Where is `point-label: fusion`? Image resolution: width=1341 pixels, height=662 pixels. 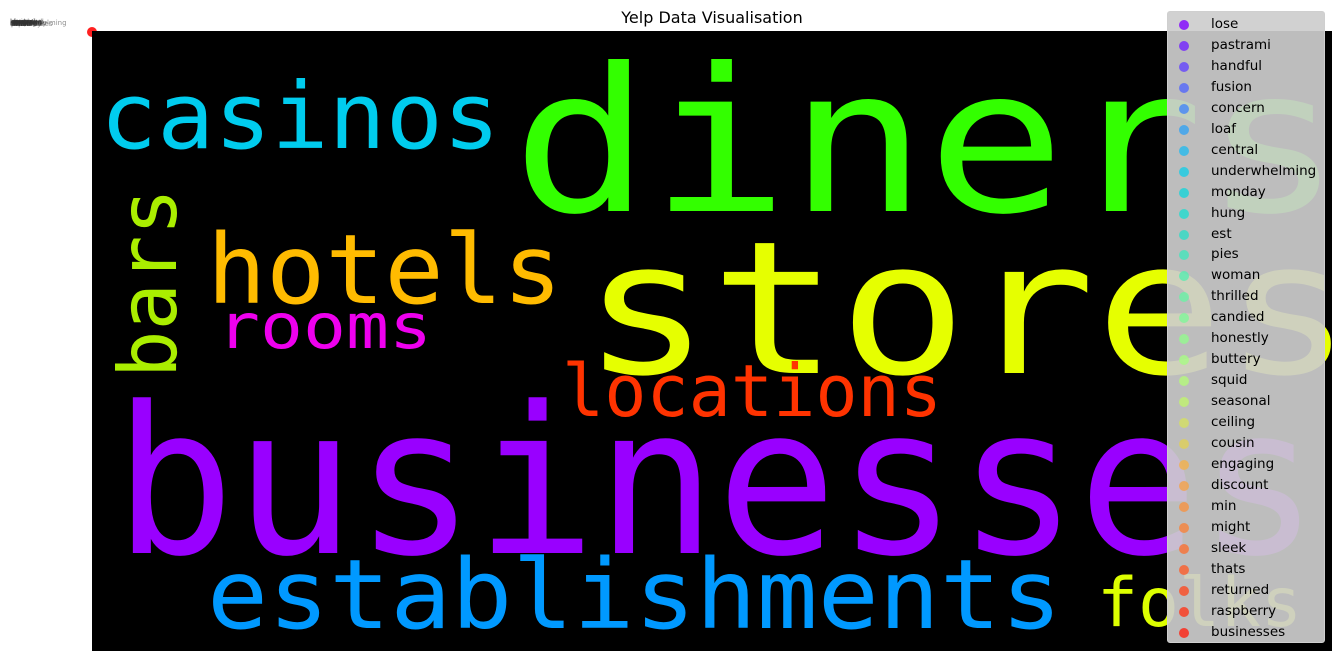 point-label: fusion is located at coordinates (24, 22).